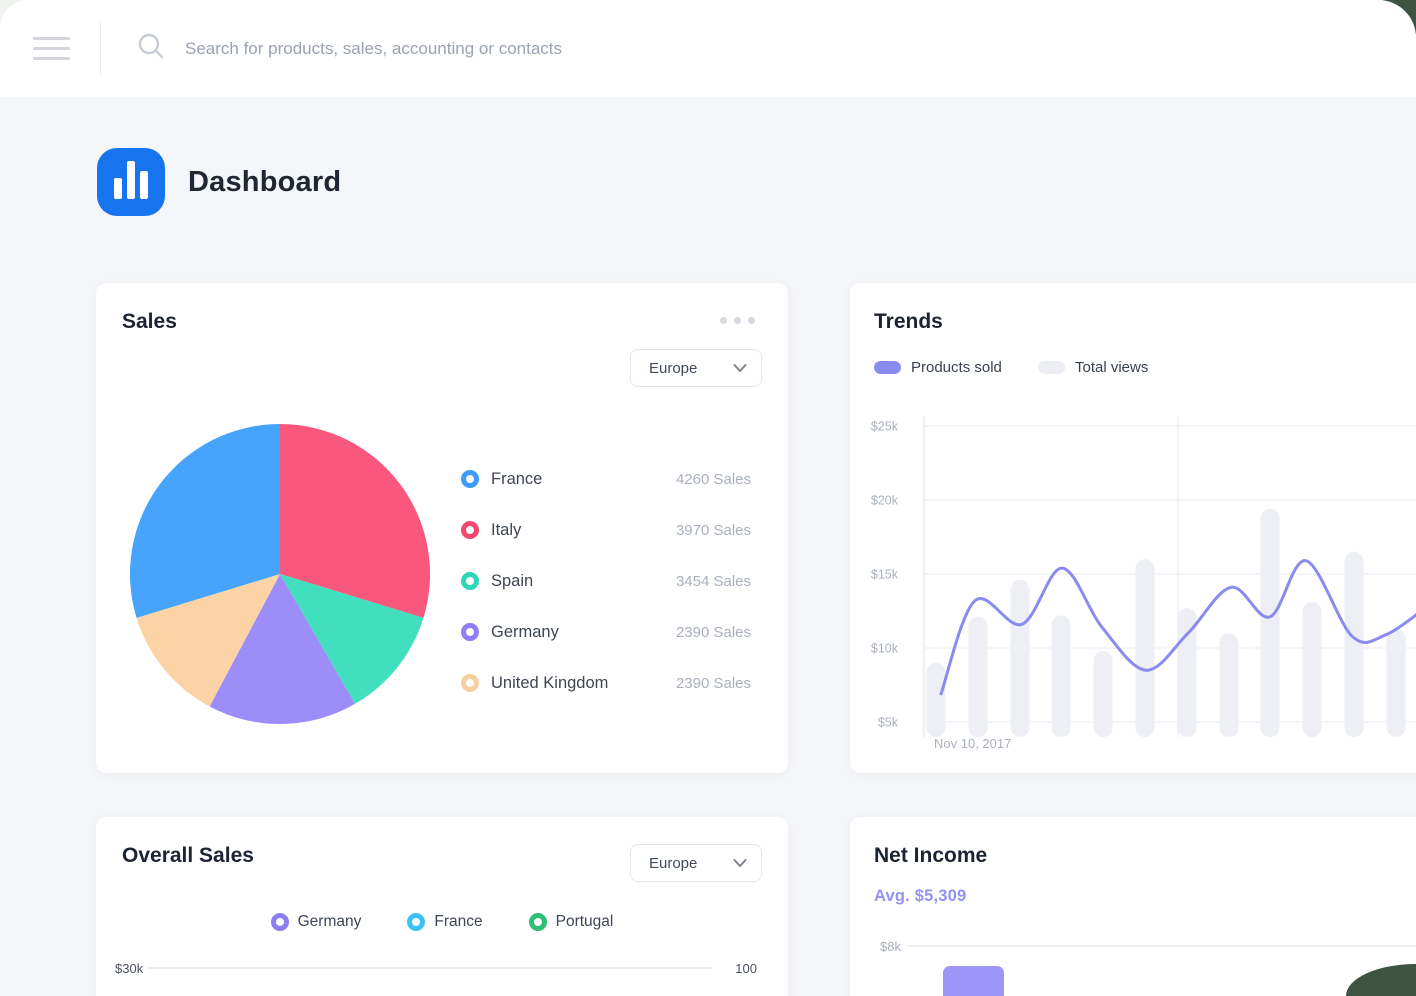  Describe the element at coordinates (800, 48) in the screenshot. I see `search-input` at that location.